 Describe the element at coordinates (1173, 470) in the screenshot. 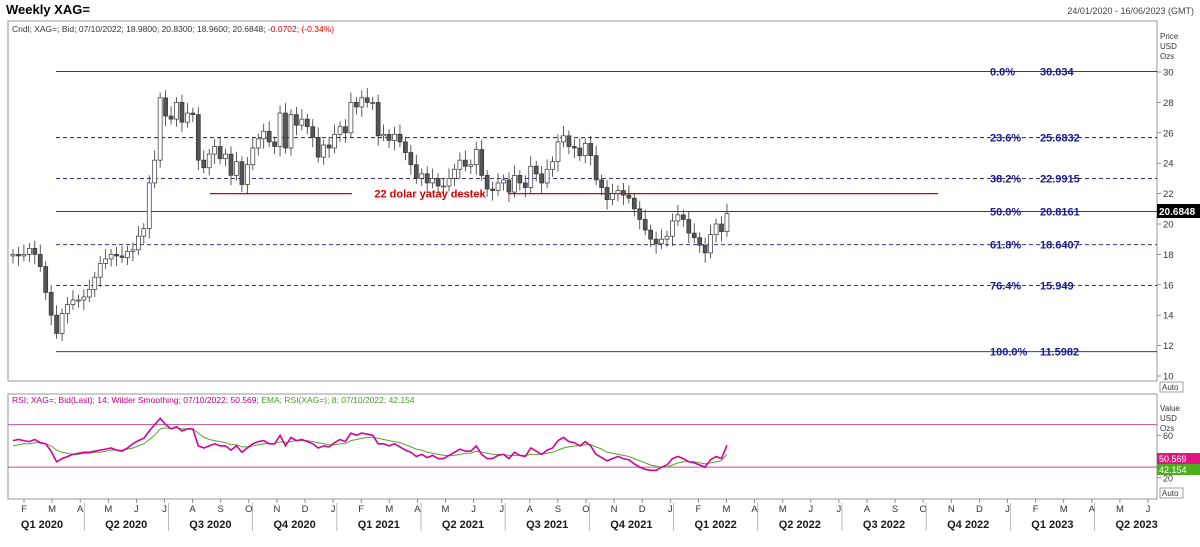

I see `ema-value-label: 42.154` at that location.